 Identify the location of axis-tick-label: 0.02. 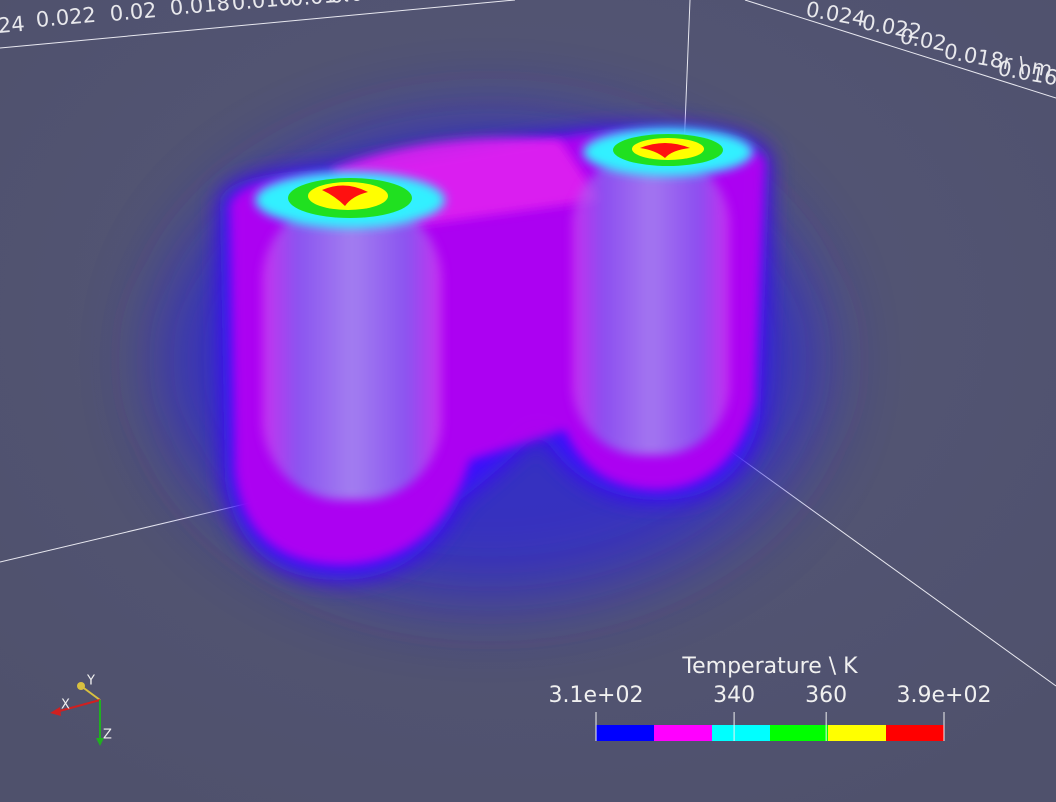
(133, 13).